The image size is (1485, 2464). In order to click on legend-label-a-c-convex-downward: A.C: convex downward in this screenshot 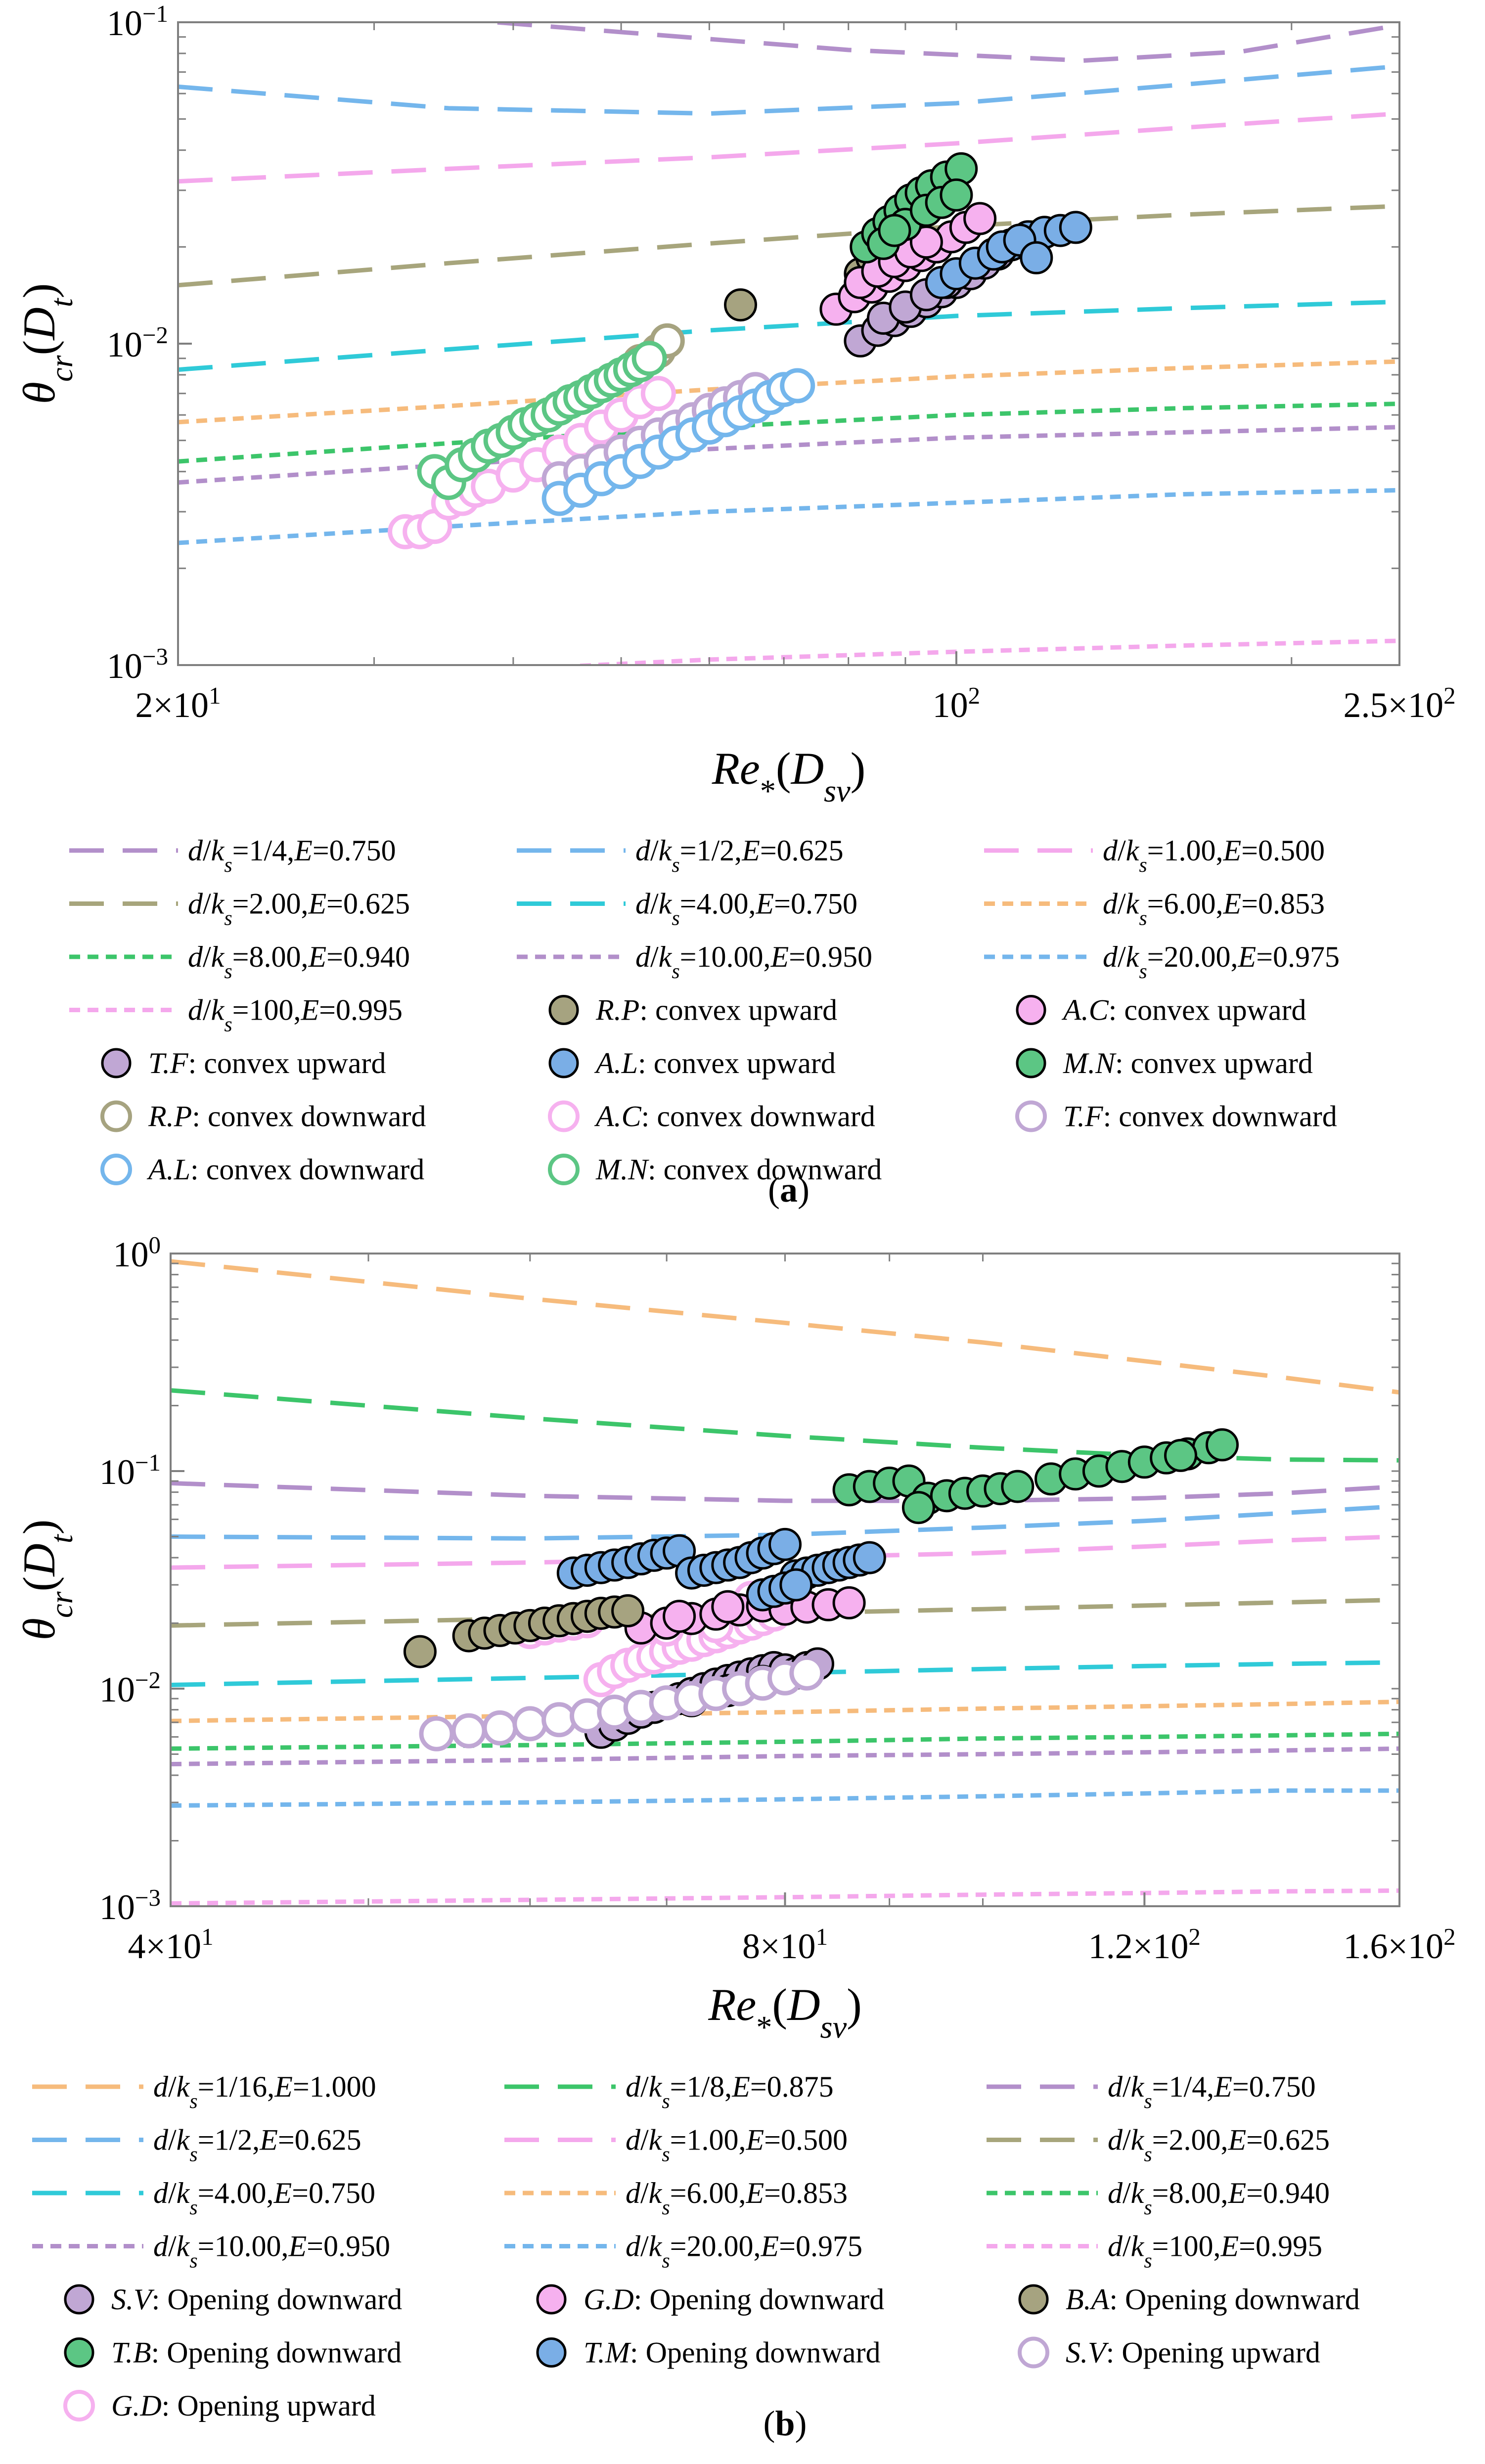, I will do `click(734, 1116)`.